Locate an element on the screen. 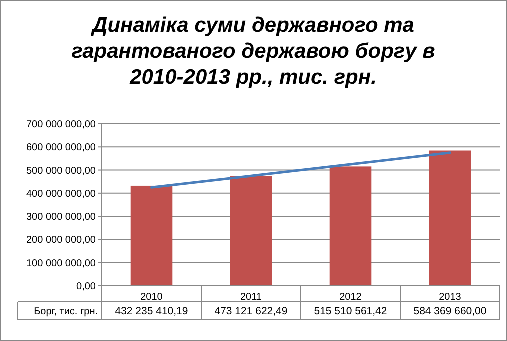  y-tick-label: 400 000 000,00 is located at coordinates (61, 194).